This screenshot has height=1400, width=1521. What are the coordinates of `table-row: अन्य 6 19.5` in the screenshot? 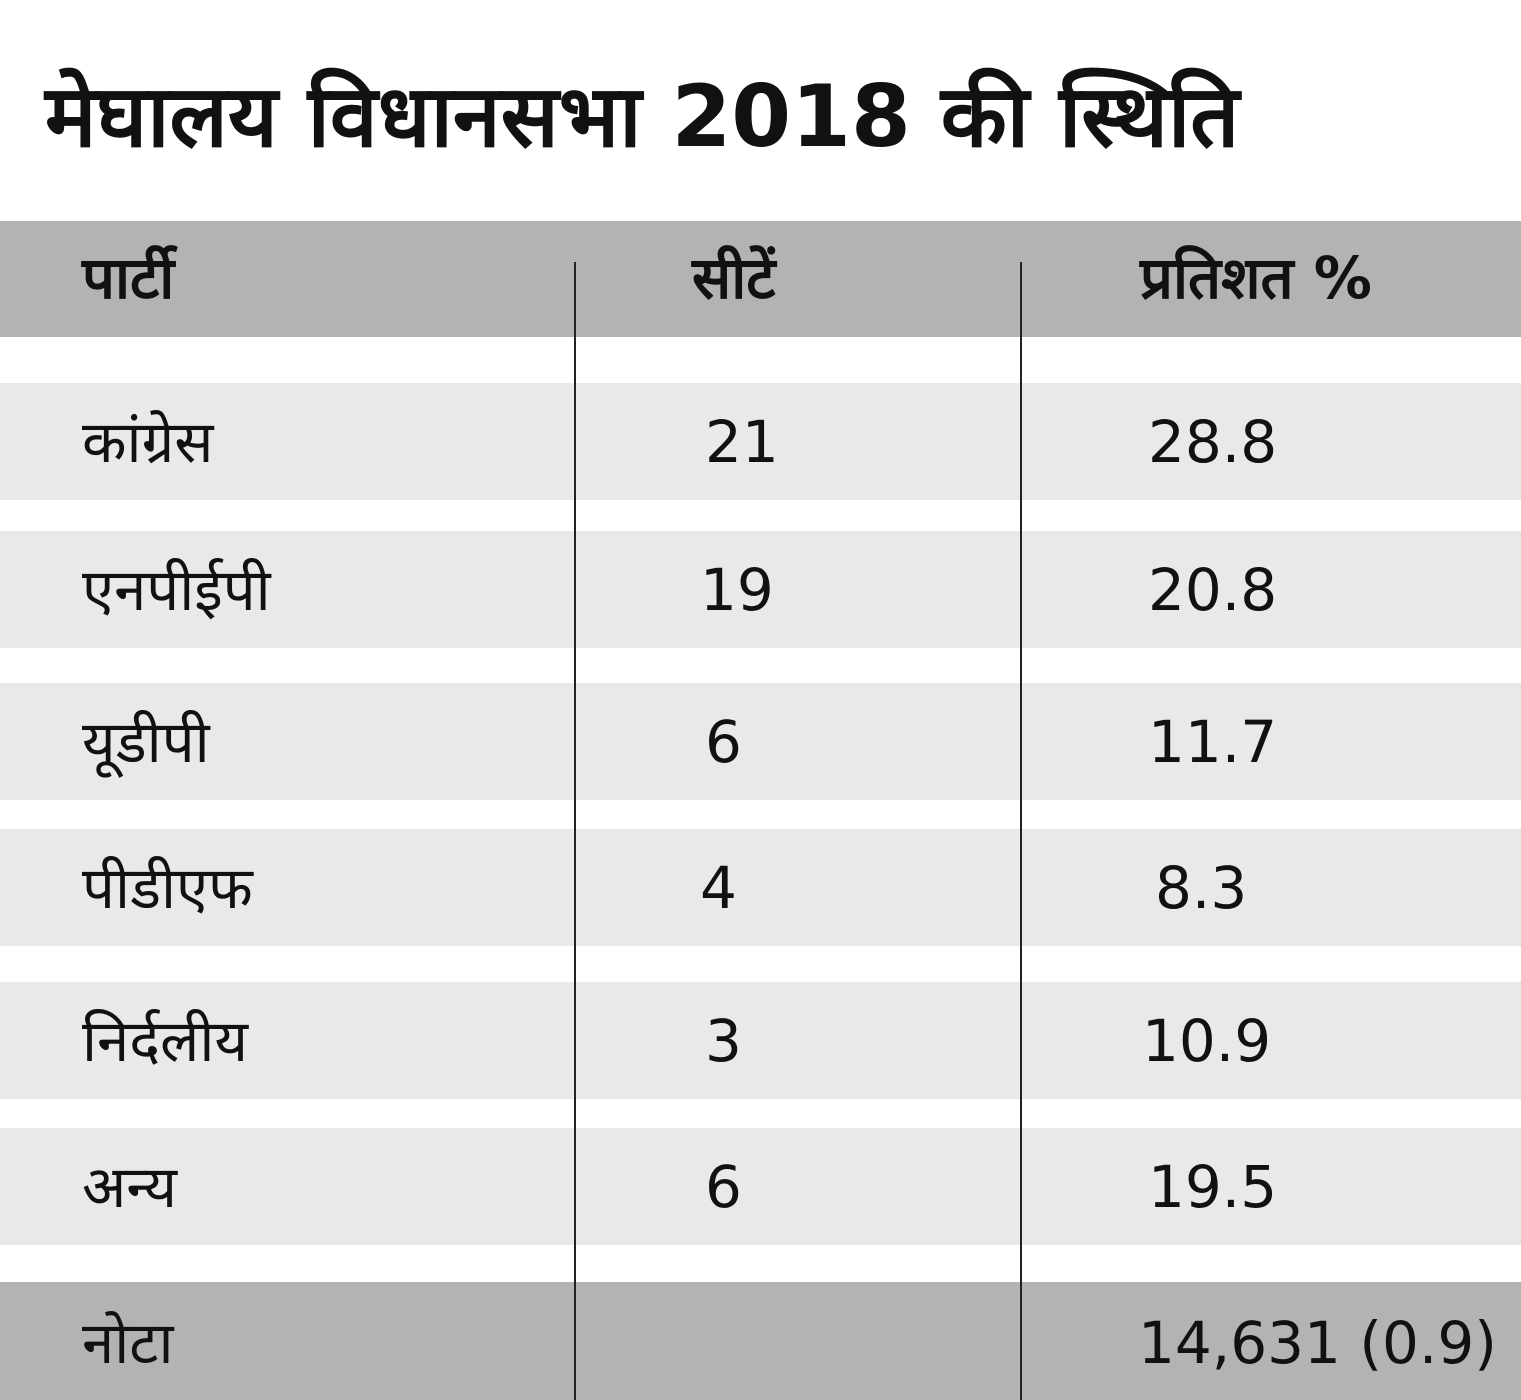 It's located at (760, 1186).